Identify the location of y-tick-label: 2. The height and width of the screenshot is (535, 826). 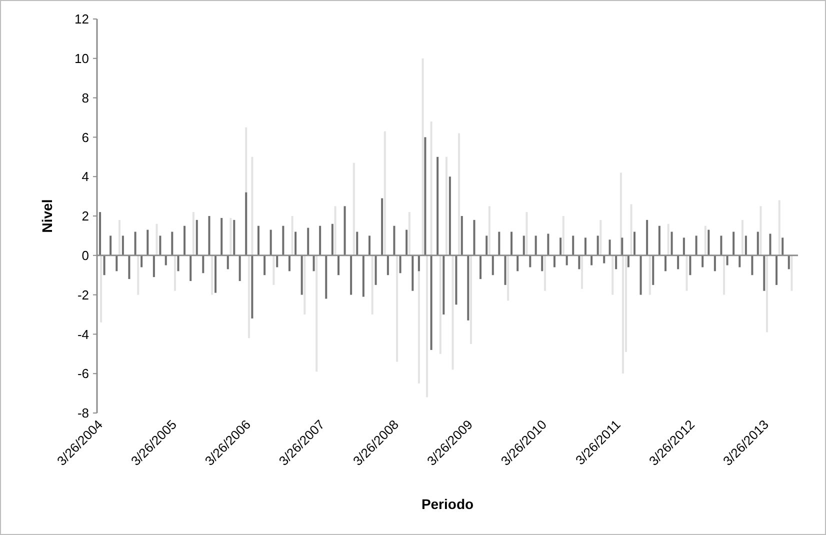
(85, 216).